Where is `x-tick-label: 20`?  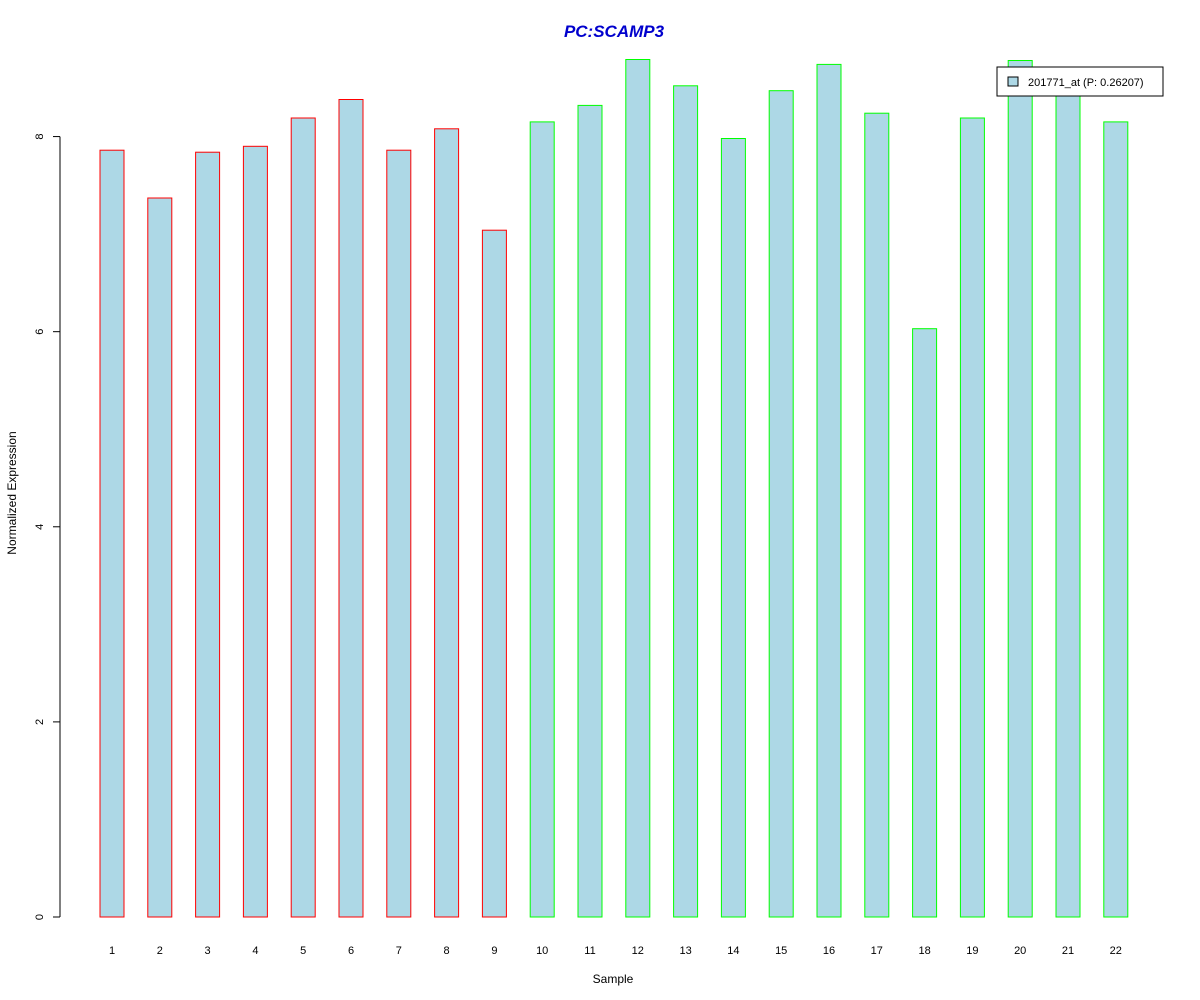 x-tick-label: 20 is located at coordinates (1020, 951).